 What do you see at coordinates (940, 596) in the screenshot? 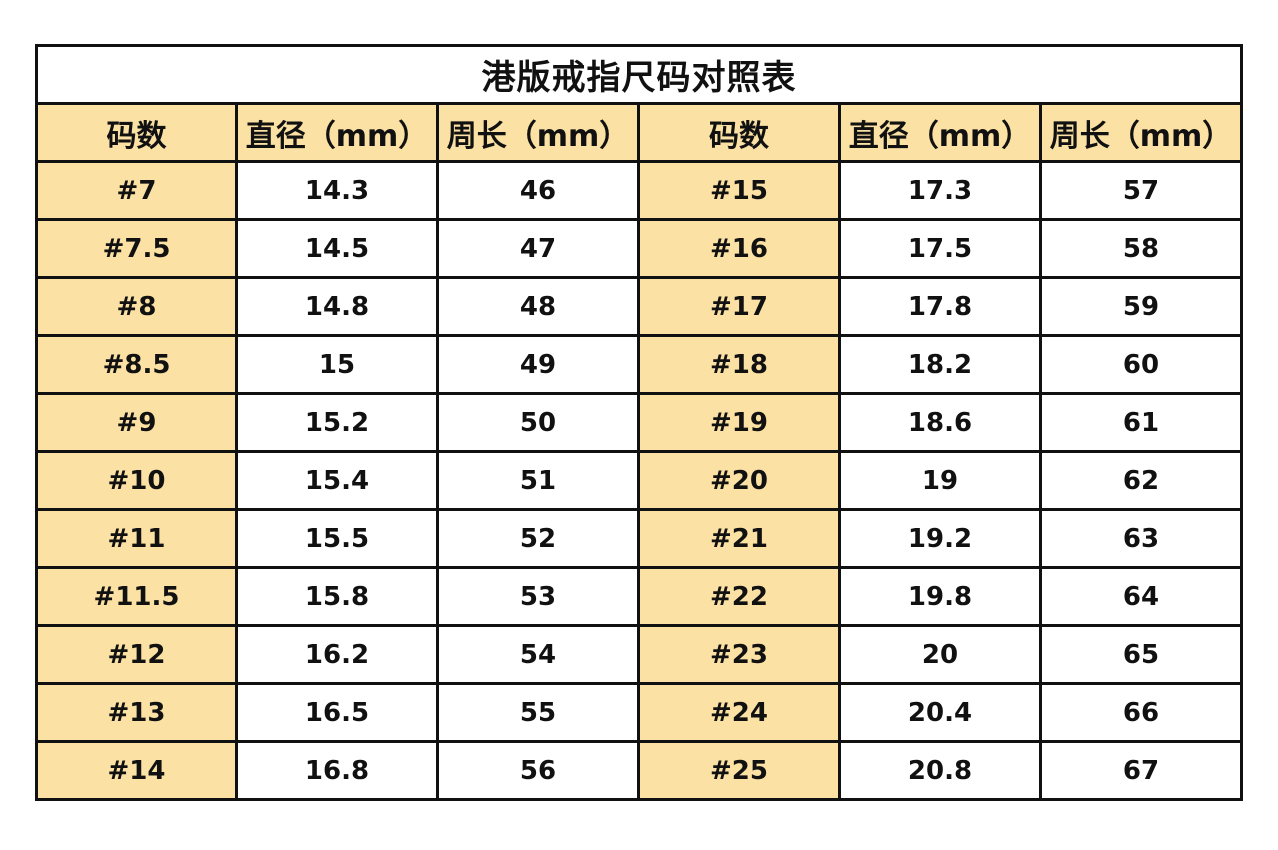
I see `diameter-cell: 19.8` at bounding box center [940, 596].